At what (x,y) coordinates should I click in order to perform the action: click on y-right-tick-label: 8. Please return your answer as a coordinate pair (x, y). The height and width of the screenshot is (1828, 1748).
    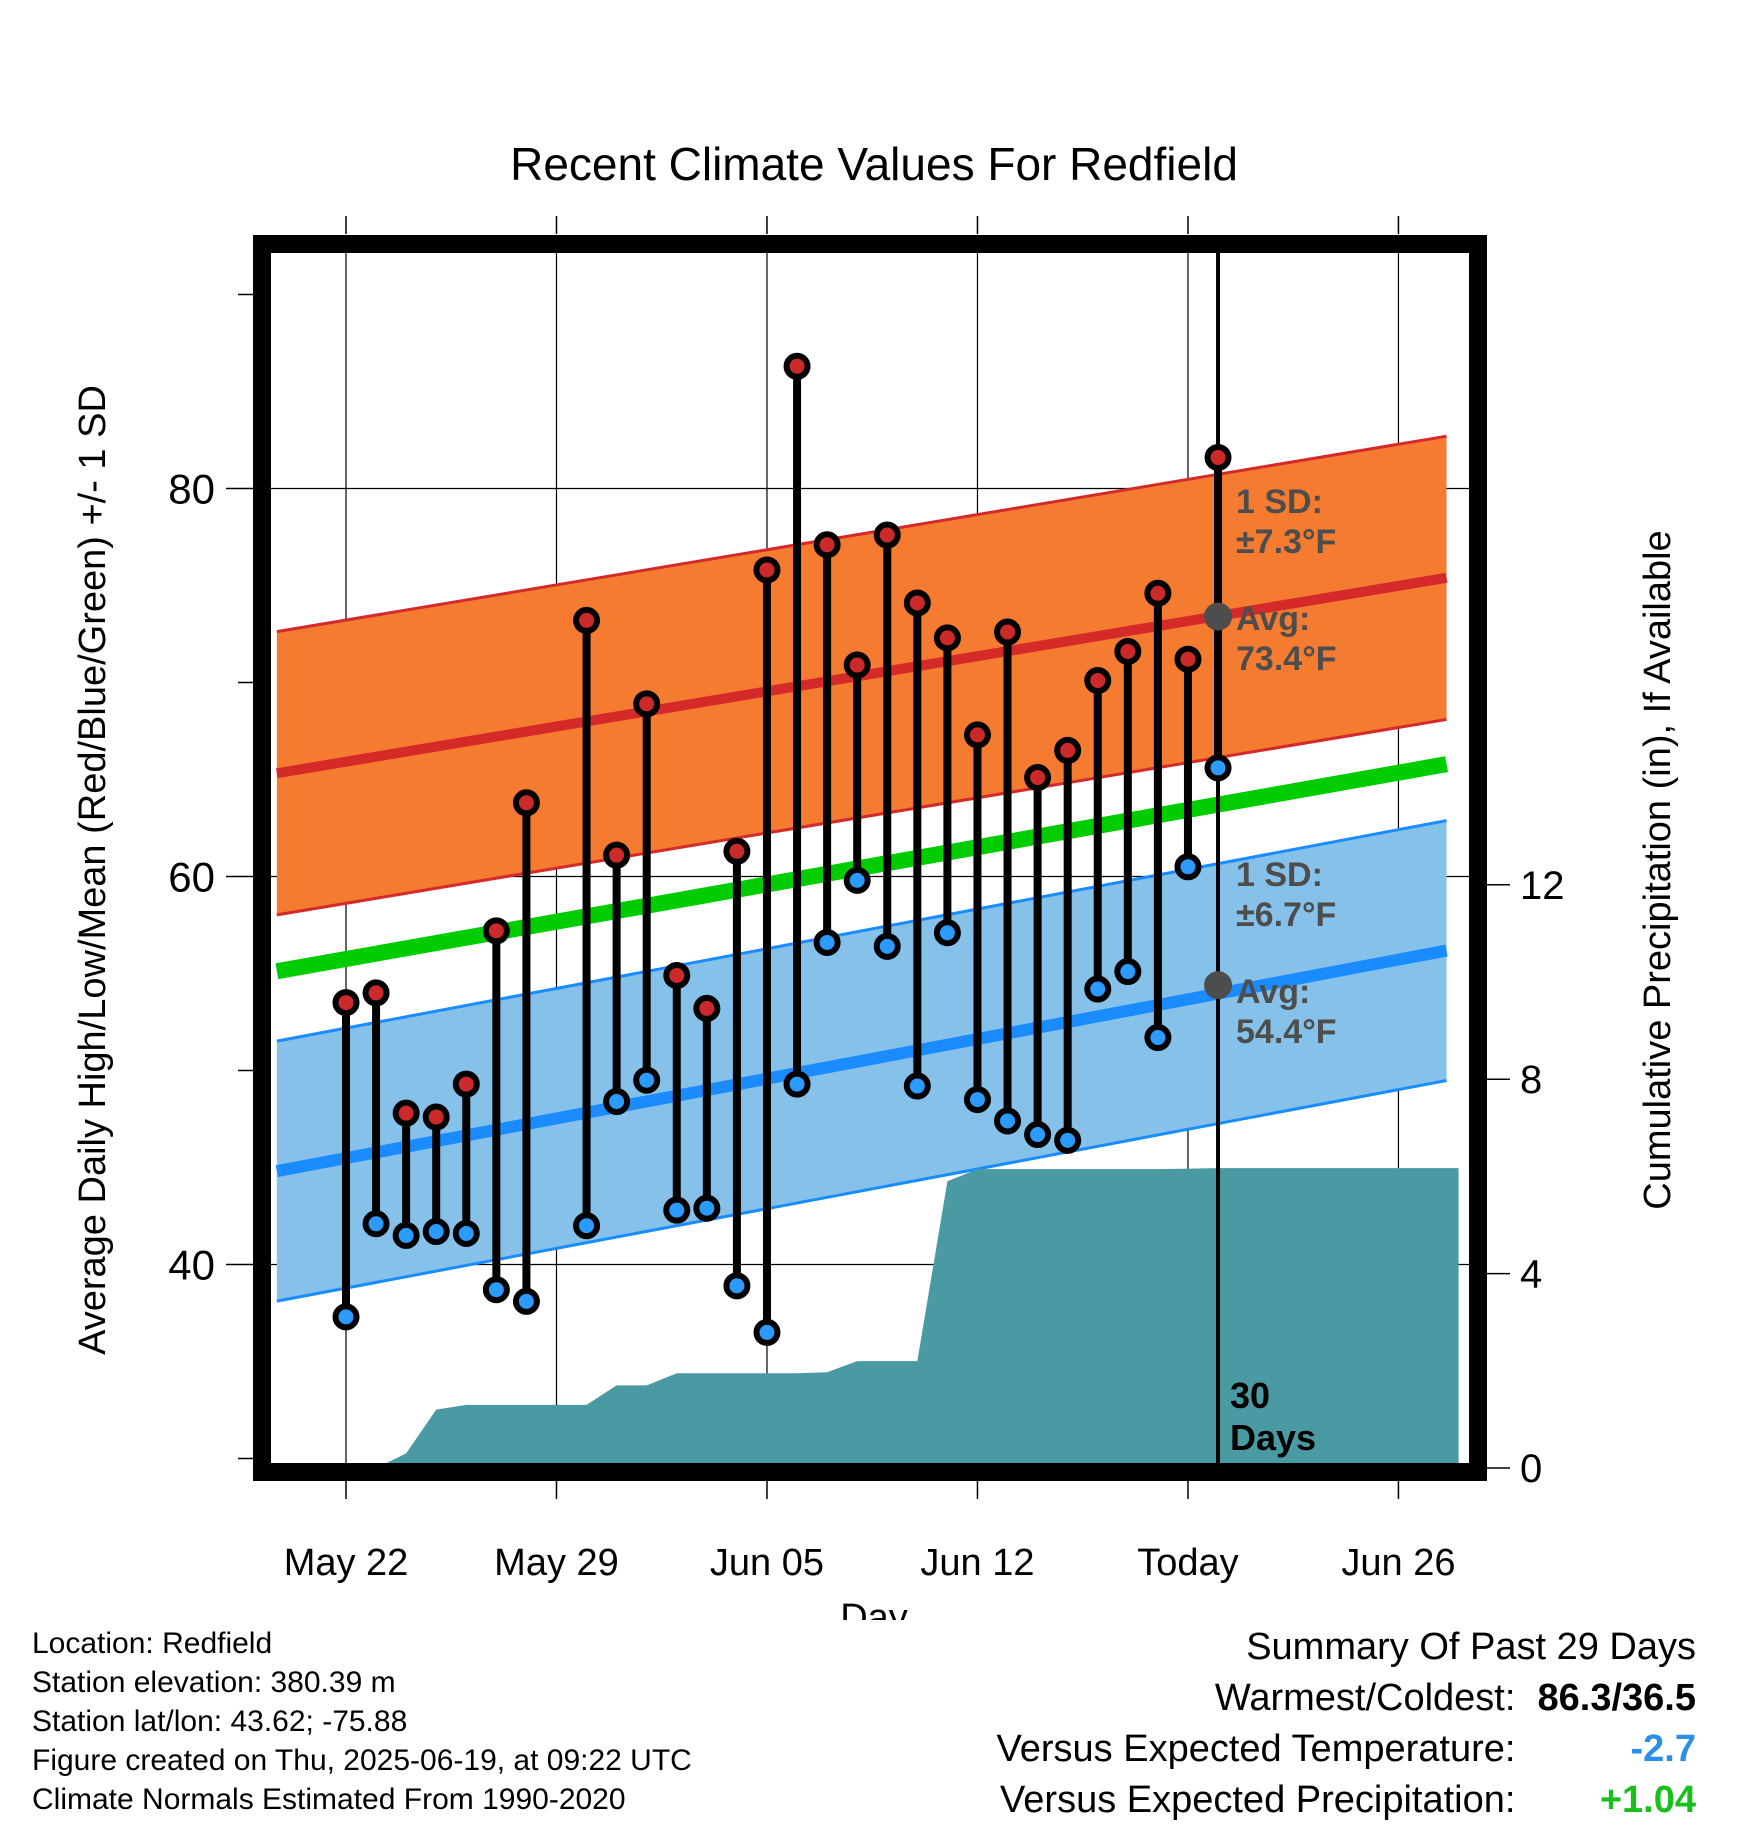
    Looking at the image, I should click on (1531, 1080).